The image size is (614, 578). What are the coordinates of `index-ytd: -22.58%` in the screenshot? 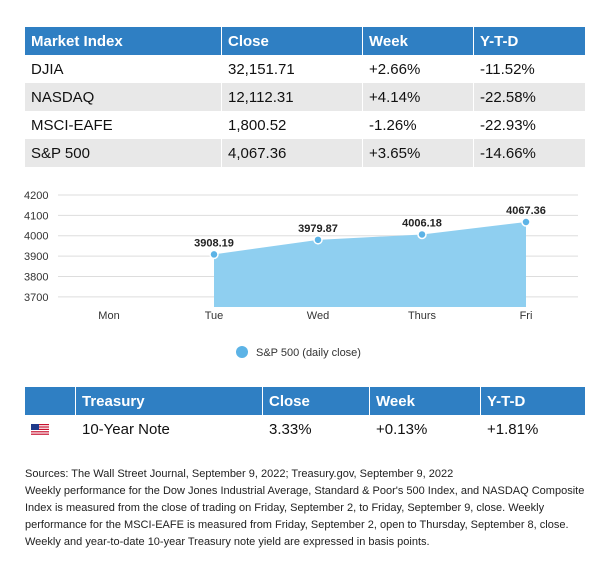 It's located at (529, 97).